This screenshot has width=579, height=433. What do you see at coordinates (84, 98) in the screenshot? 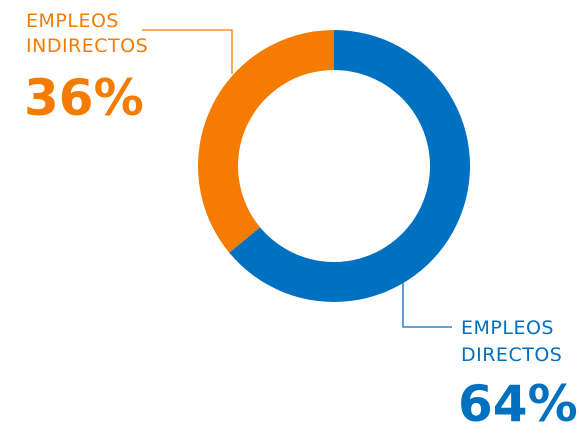
I see `label-indirectos-percent: 36%` at bounding box center [84, 98].